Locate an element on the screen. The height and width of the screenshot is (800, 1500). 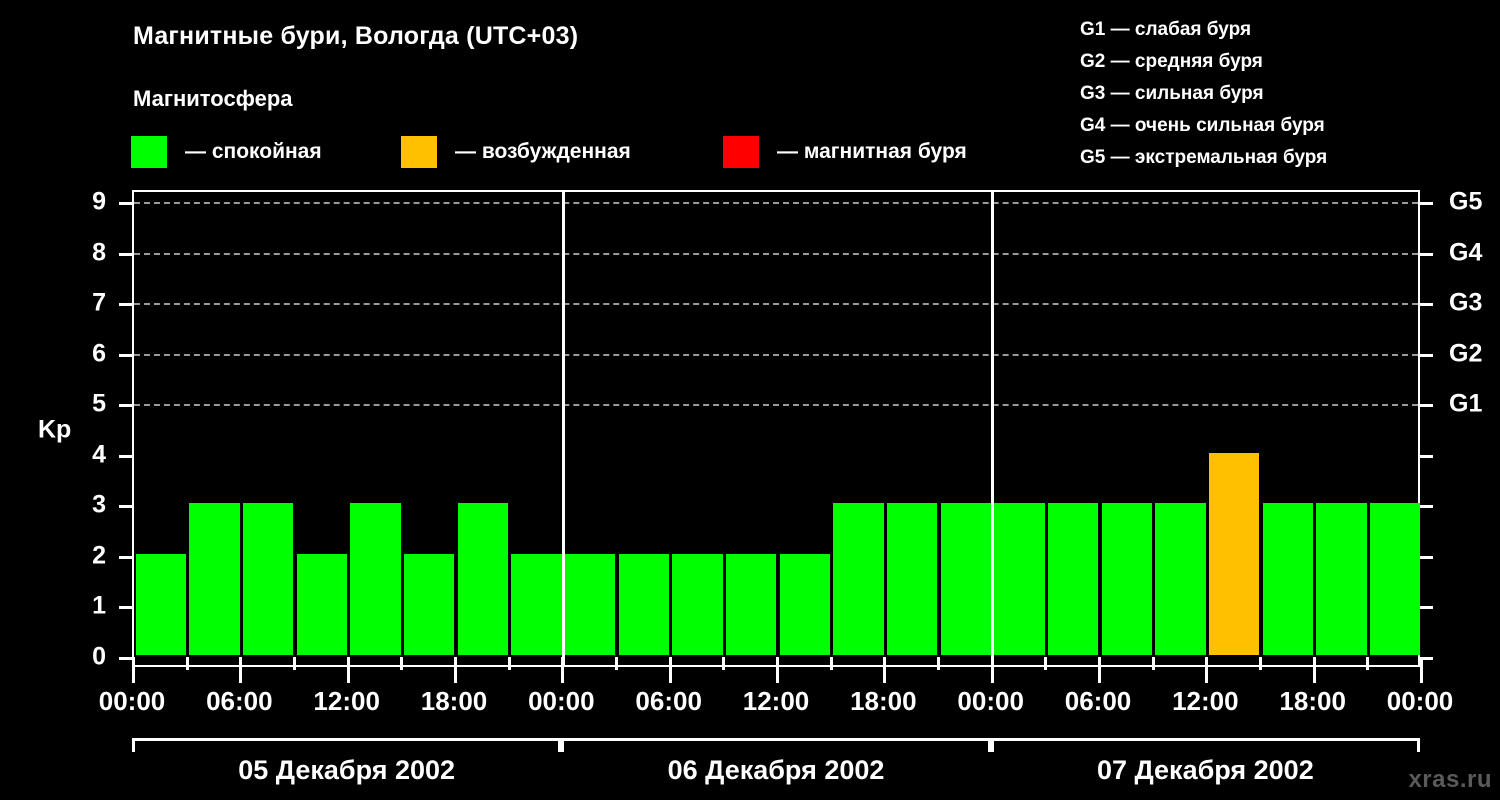
legend-label-excited: — возбужденная is located at coordinates (543, 151).